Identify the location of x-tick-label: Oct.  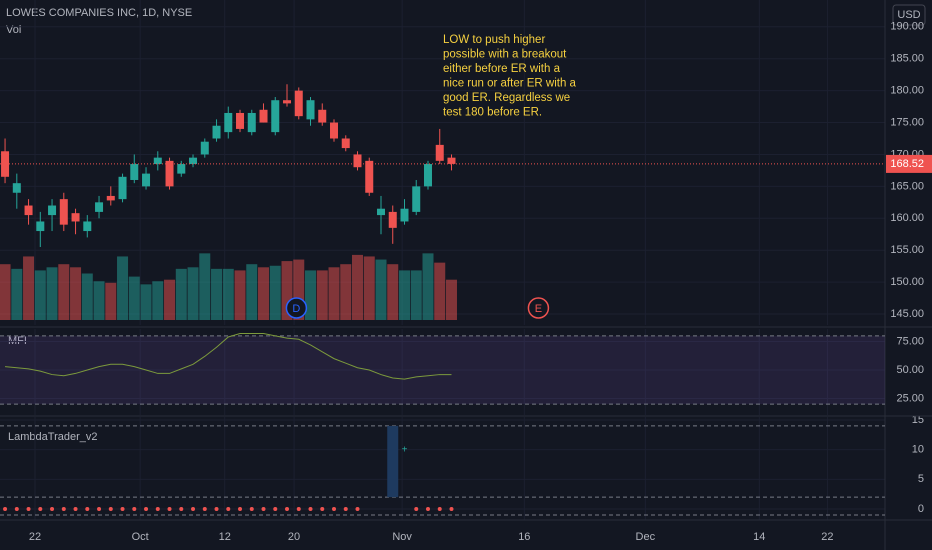
(140, 537).